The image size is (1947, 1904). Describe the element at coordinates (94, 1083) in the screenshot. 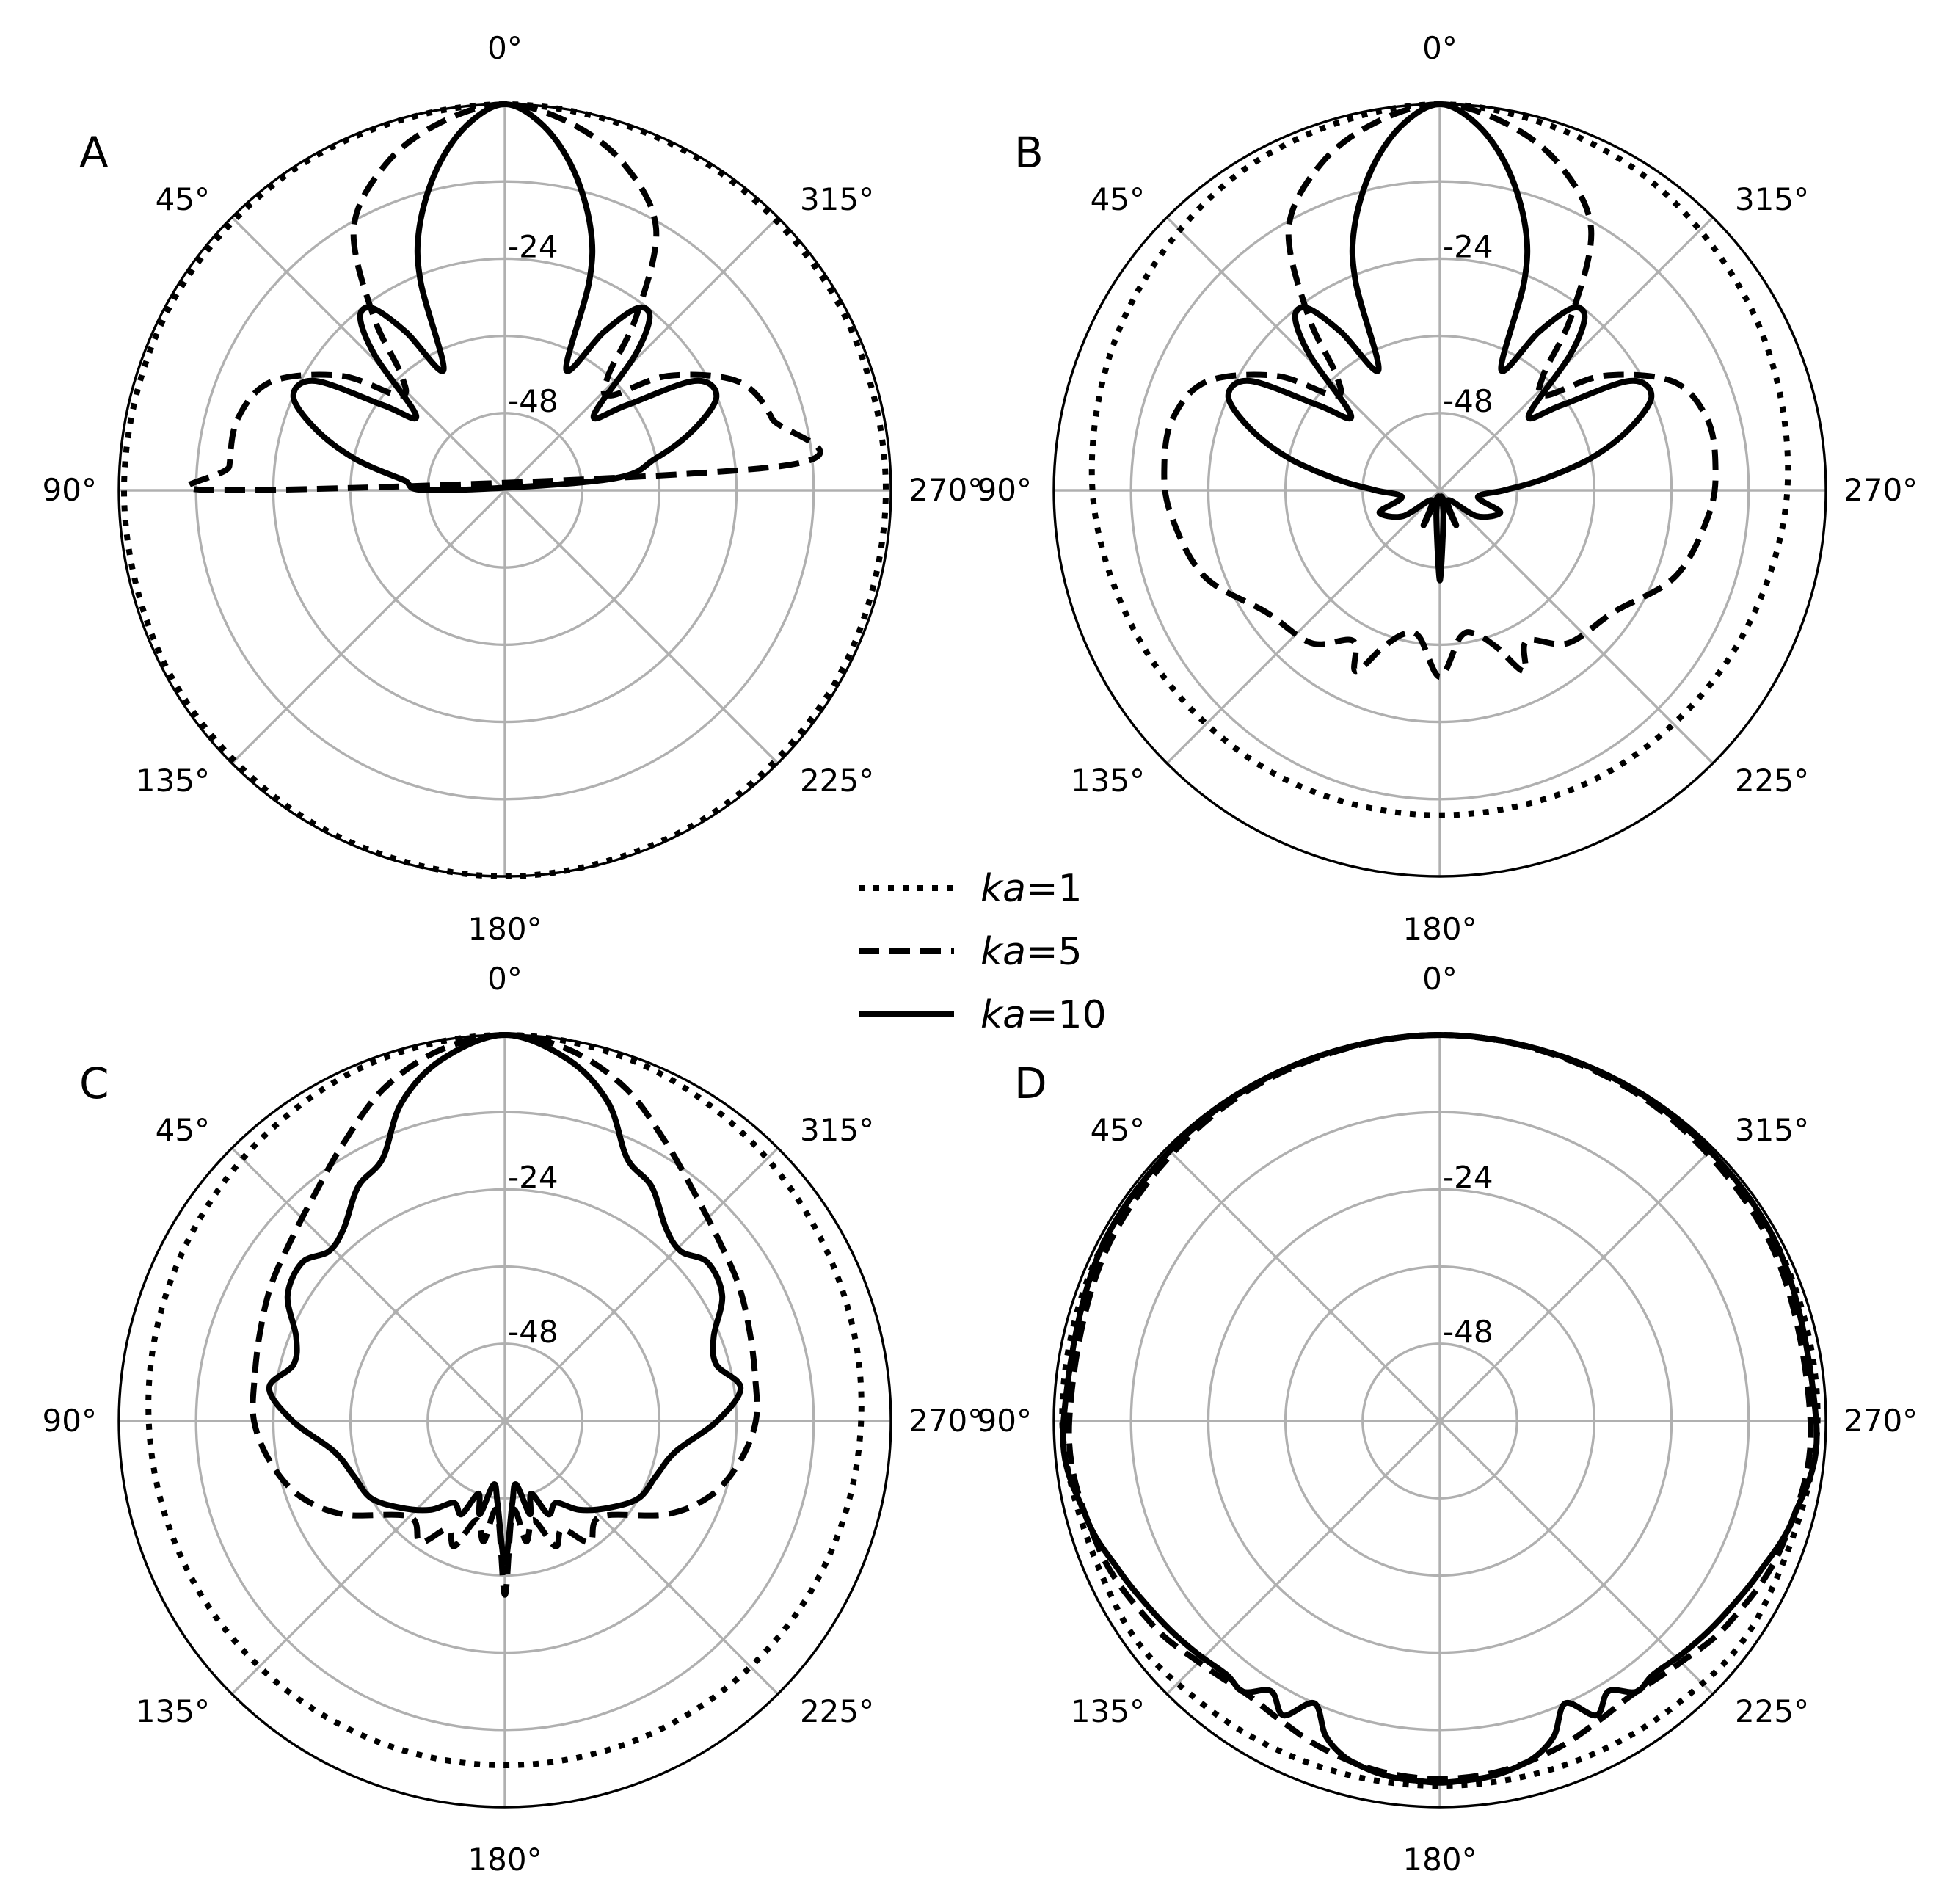

I see `panel-label-c: C` at that location.